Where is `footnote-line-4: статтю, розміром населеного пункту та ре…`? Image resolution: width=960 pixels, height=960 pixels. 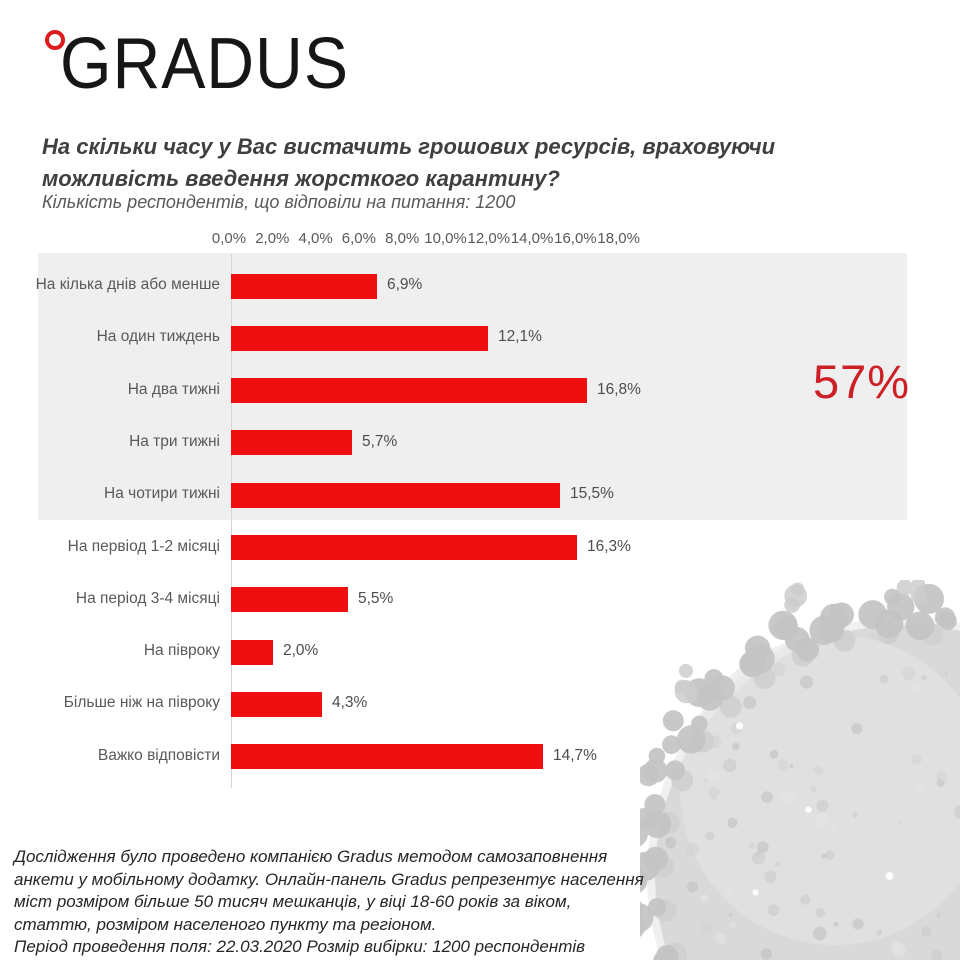 footnote-line-4: статтю, розміром населеного пункту та ре… is located at coordinates (225, 924).